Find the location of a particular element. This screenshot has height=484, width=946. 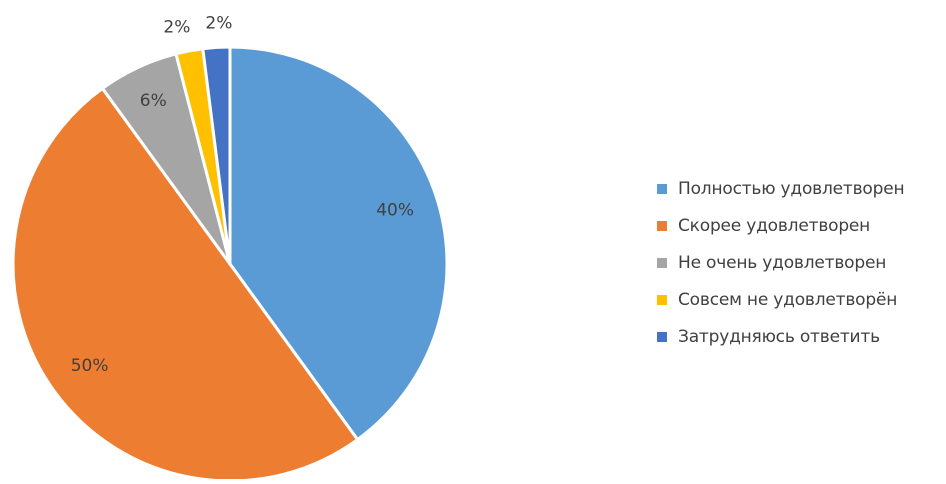

data-label-hard-to-say: 2% is located at coordinates (218, 24).